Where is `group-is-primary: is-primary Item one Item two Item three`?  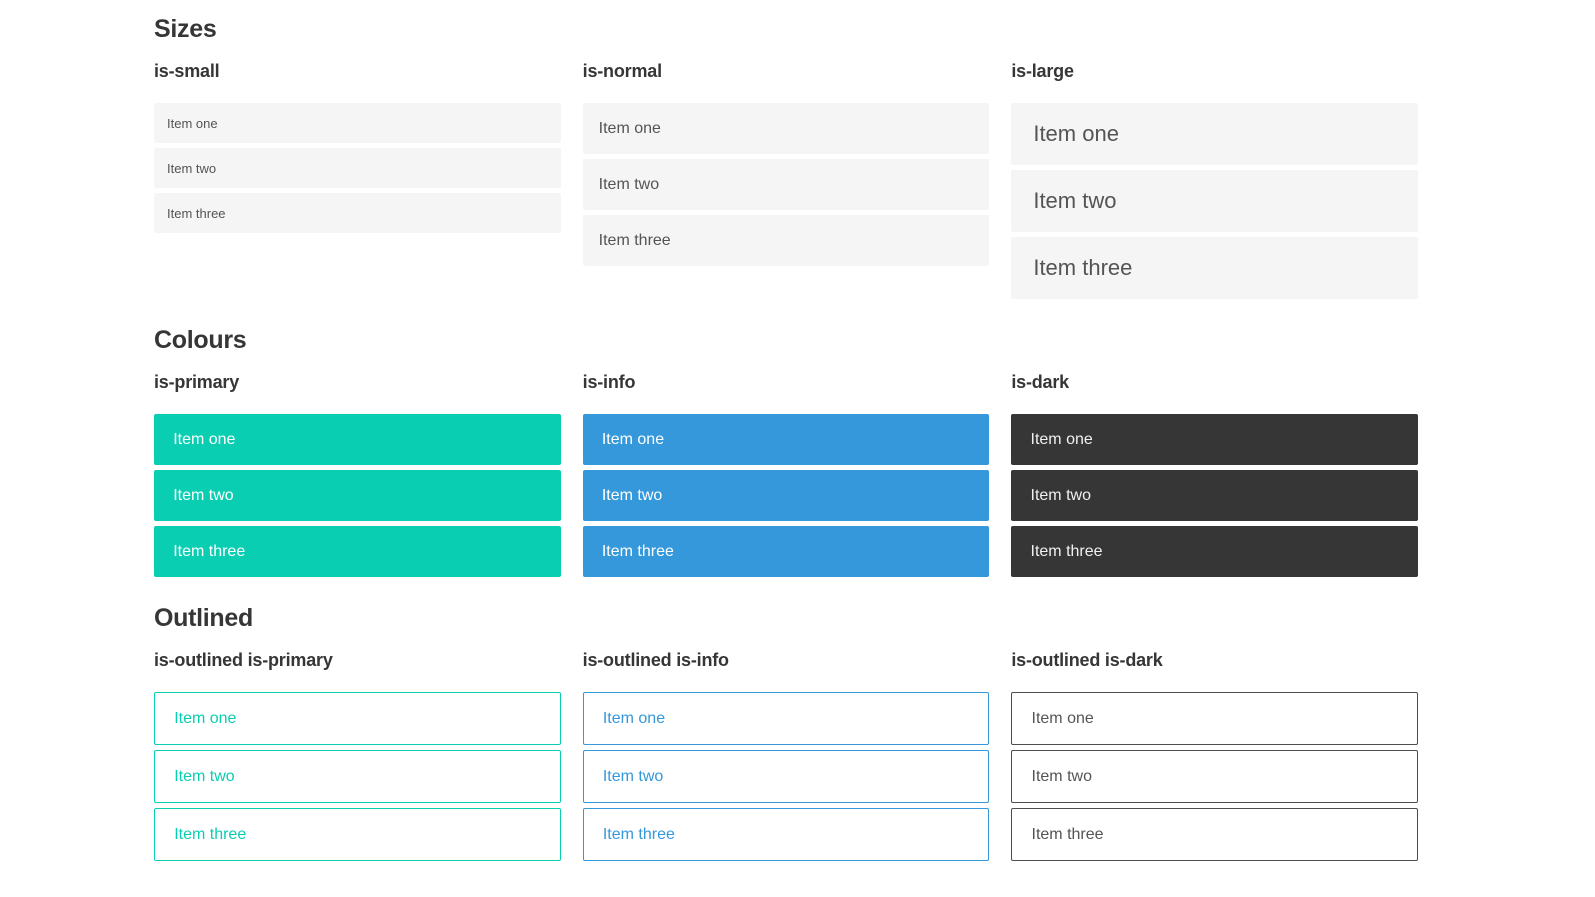 group-is-primary: is-primary Item one Item two Item three is located at coordinates (357, 474).